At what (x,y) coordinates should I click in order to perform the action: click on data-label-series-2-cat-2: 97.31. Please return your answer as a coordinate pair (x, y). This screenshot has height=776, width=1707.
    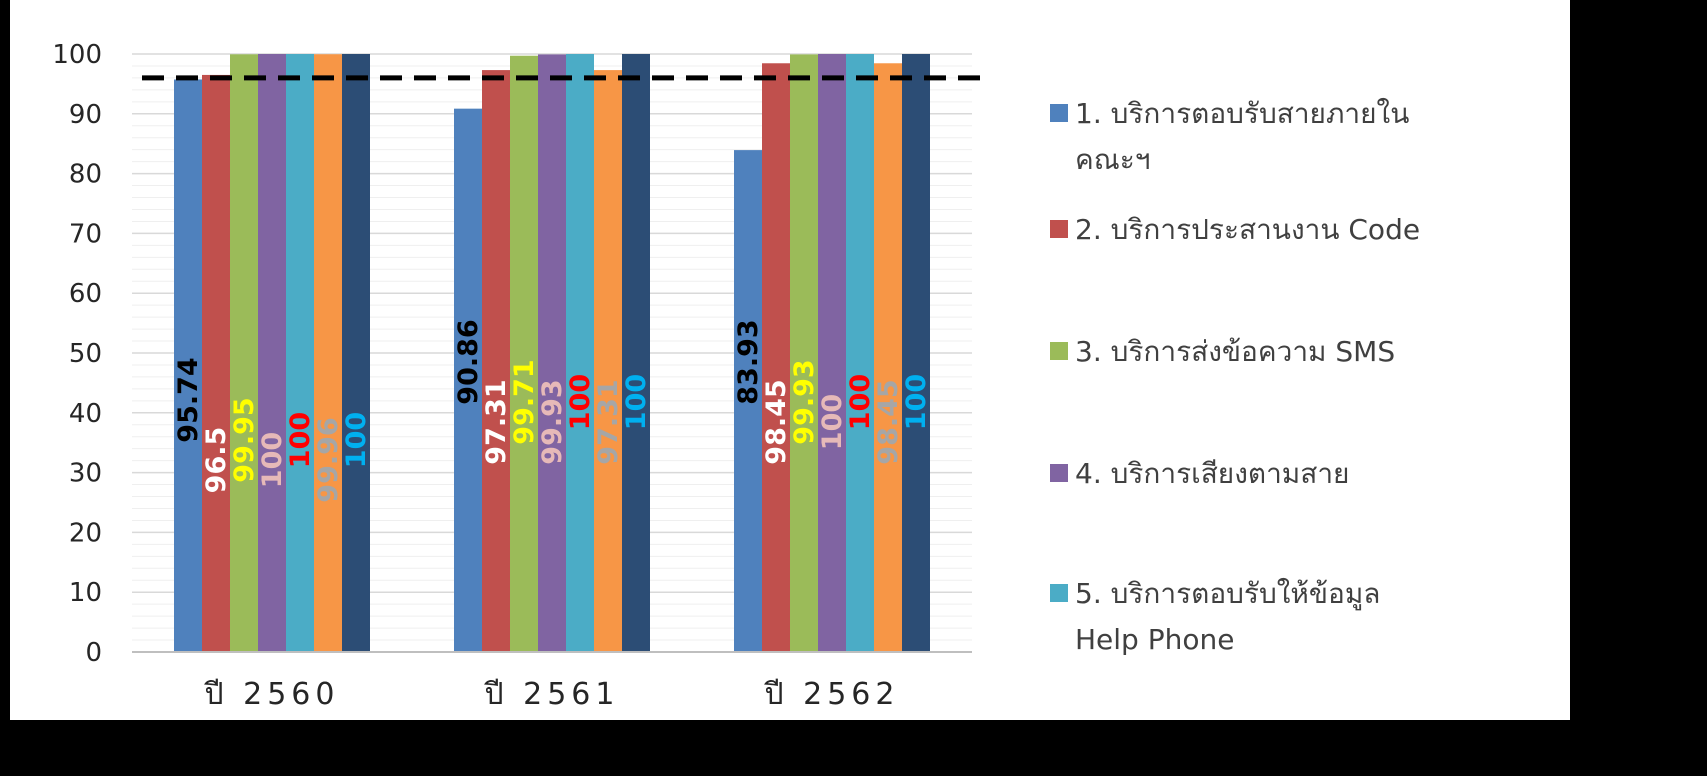
    Looking at the image, I should click on (496, 421).